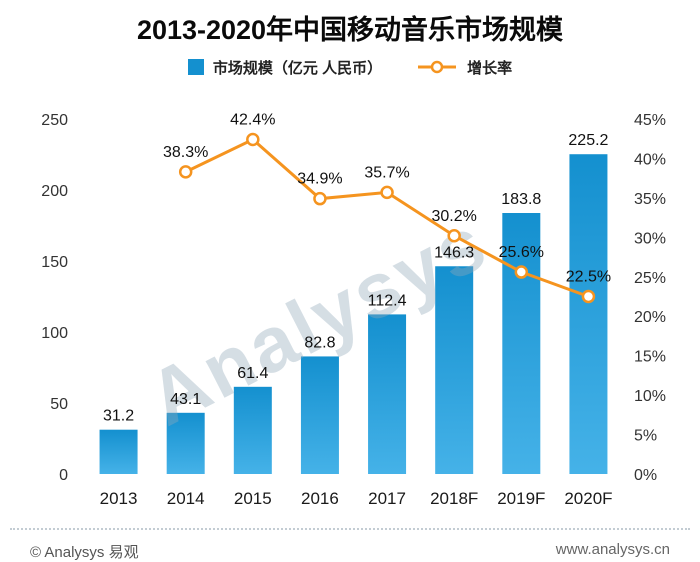  Describe the element at coordinates (454, 216) in the screenshot. I see `growth-rate-label: 30.2%` at that location.